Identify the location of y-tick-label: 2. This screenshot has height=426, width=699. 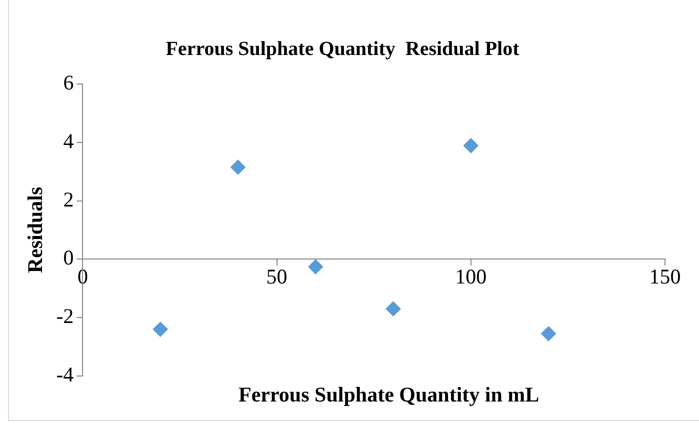
(68, 199).